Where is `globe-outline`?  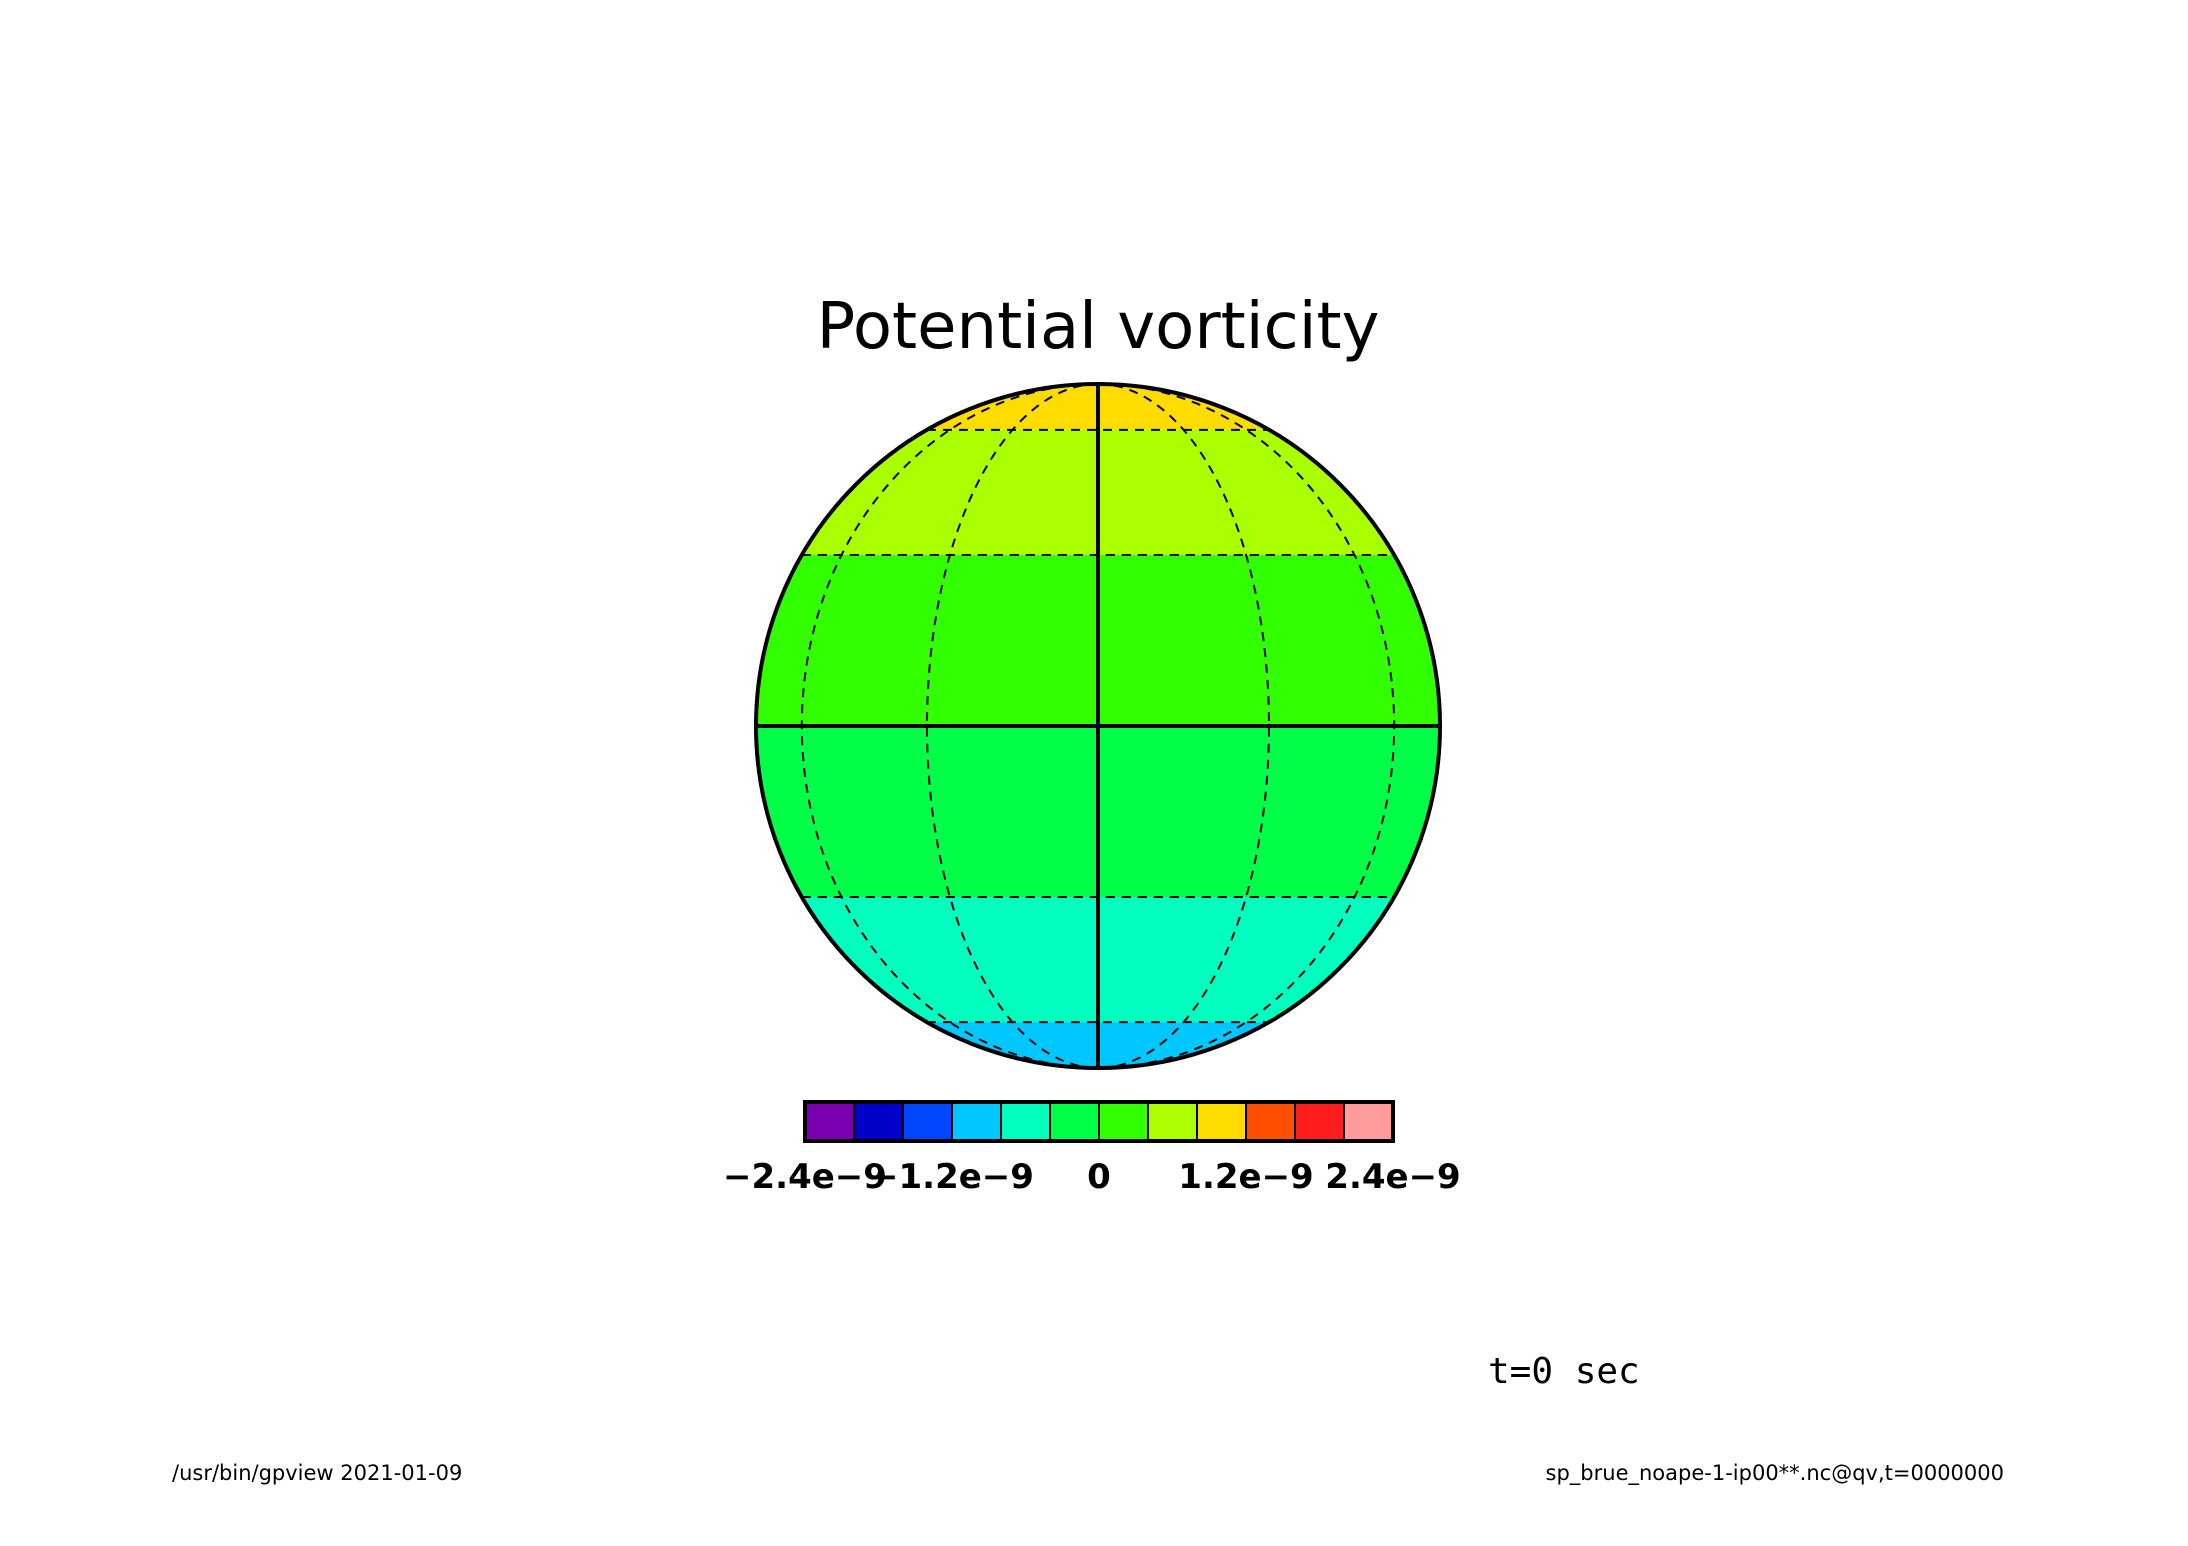
globe-outline is located at coordinates (1098, 726).